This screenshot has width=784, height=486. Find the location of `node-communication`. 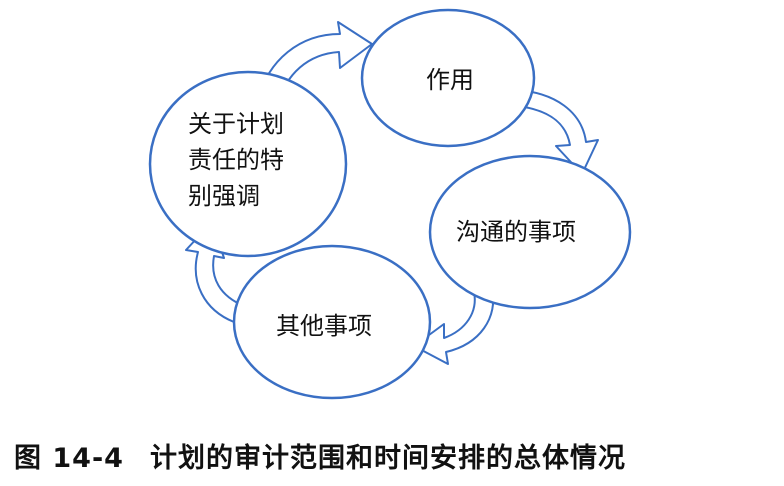

node-communication is located at coordinates (530, 232).